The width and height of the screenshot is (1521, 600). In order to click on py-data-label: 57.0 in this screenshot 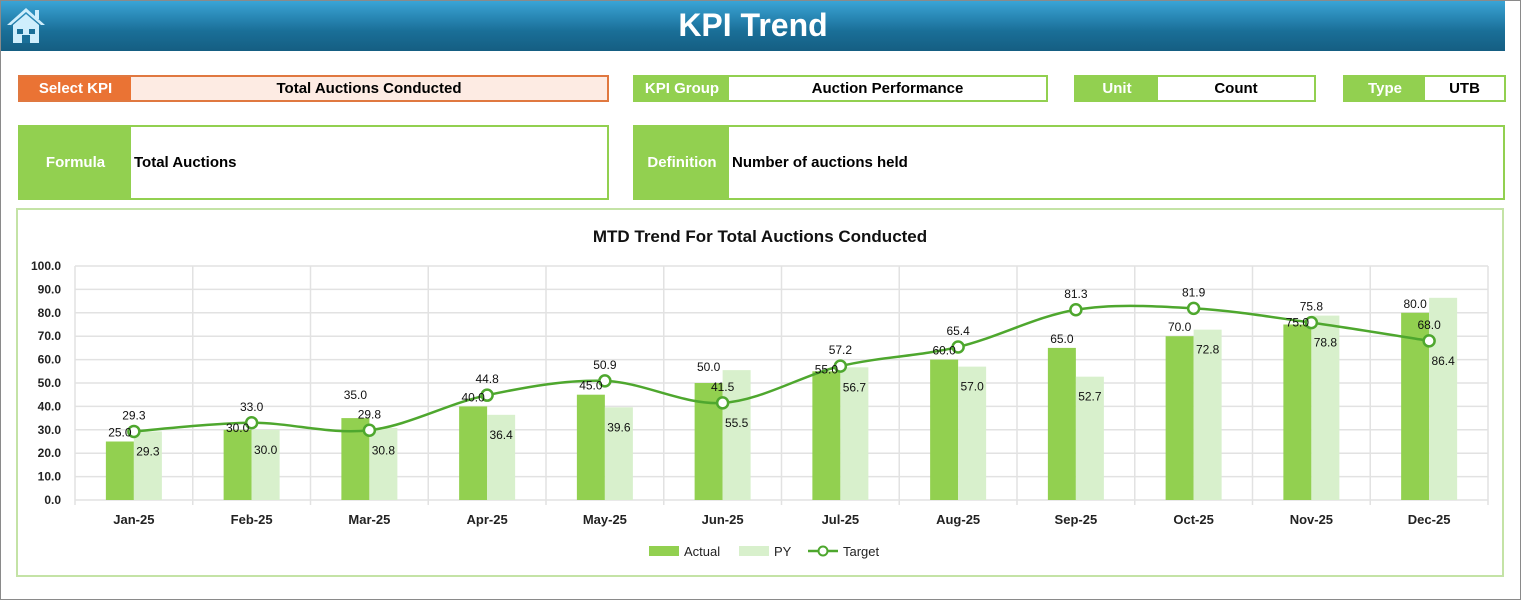, I will do `click(972, 387)`.